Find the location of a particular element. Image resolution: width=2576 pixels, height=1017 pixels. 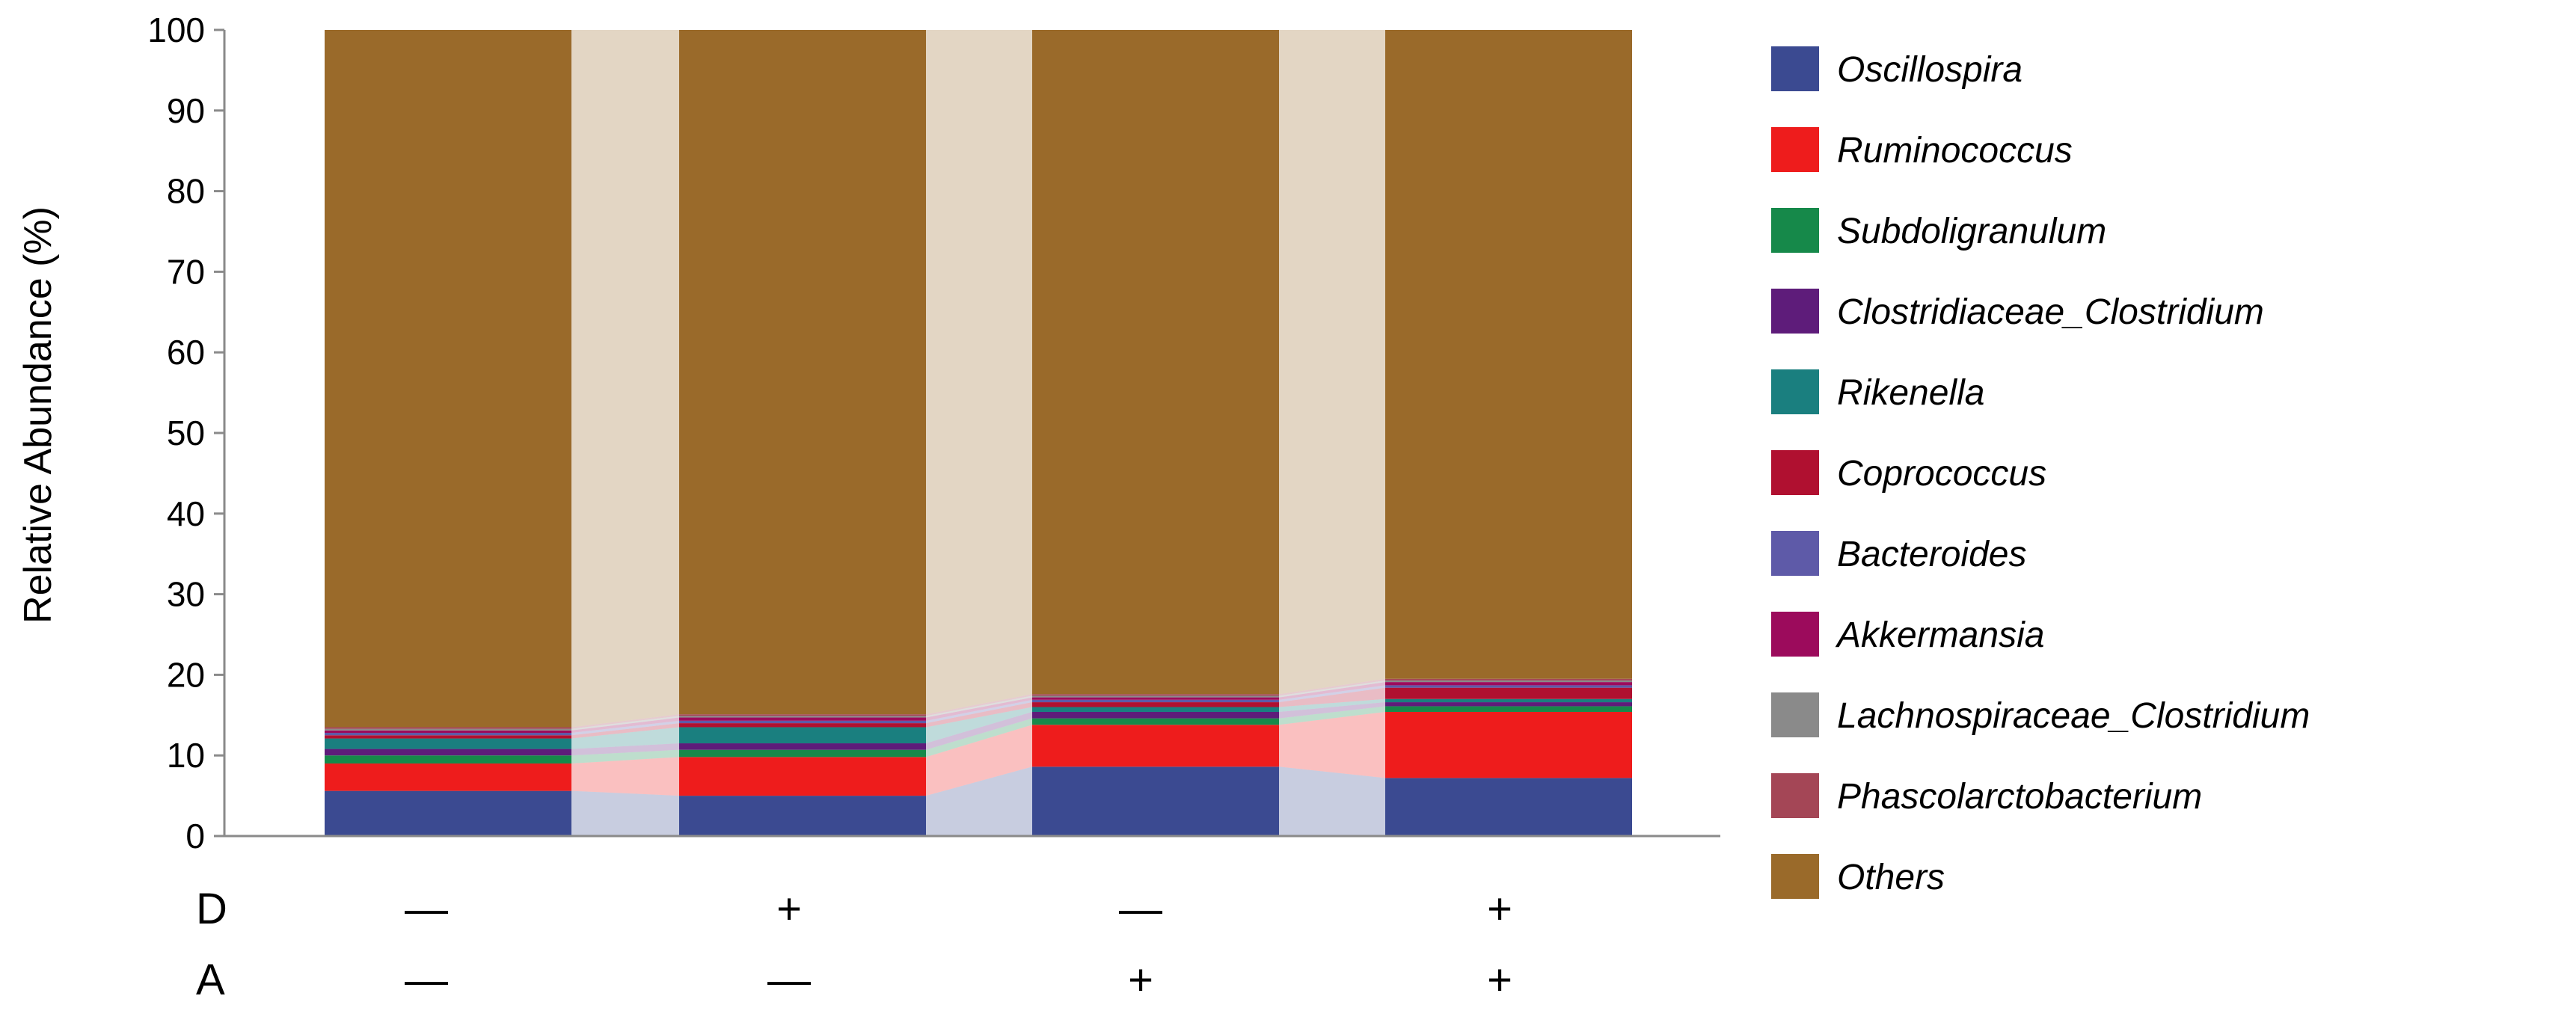

legend-label-lachnospiraceae-clostridium: Lachnospiraceae_Clostridium is located at coordinates (2073, 716).